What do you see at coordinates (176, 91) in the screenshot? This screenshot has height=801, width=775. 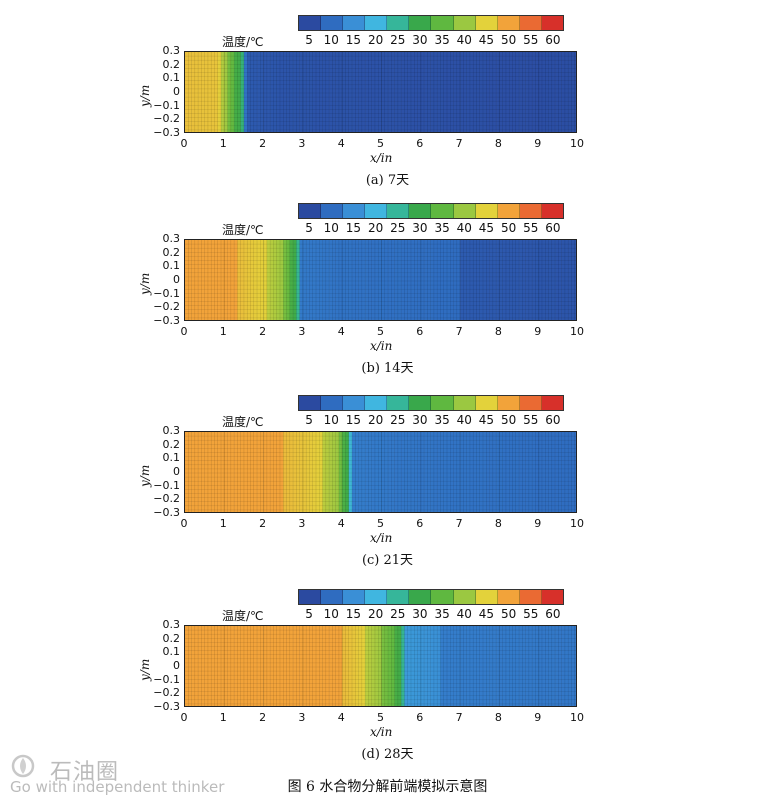 I see `y-tick-label: 0` at bounding box center [176, 91].